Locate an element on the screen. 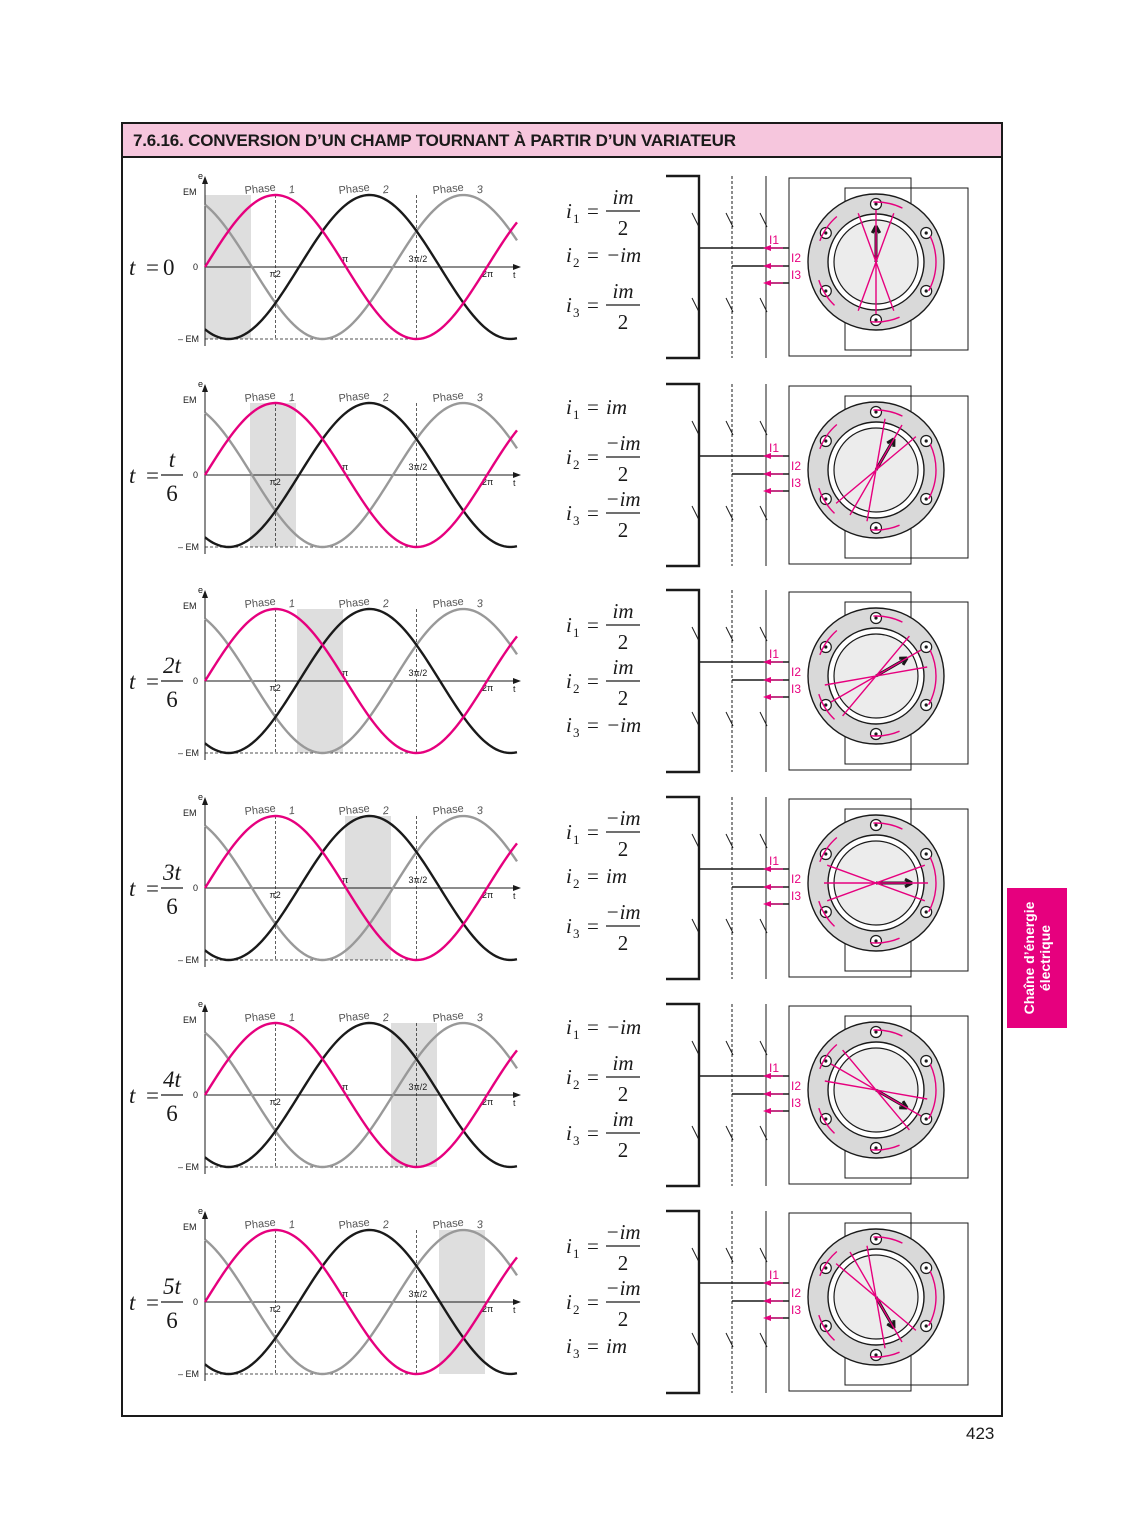 The width and height of the screenshot is (1125, 1539). chapter-side-tab-label: Chaîne d’énergie électrique is located at coordinates (1037, 958).